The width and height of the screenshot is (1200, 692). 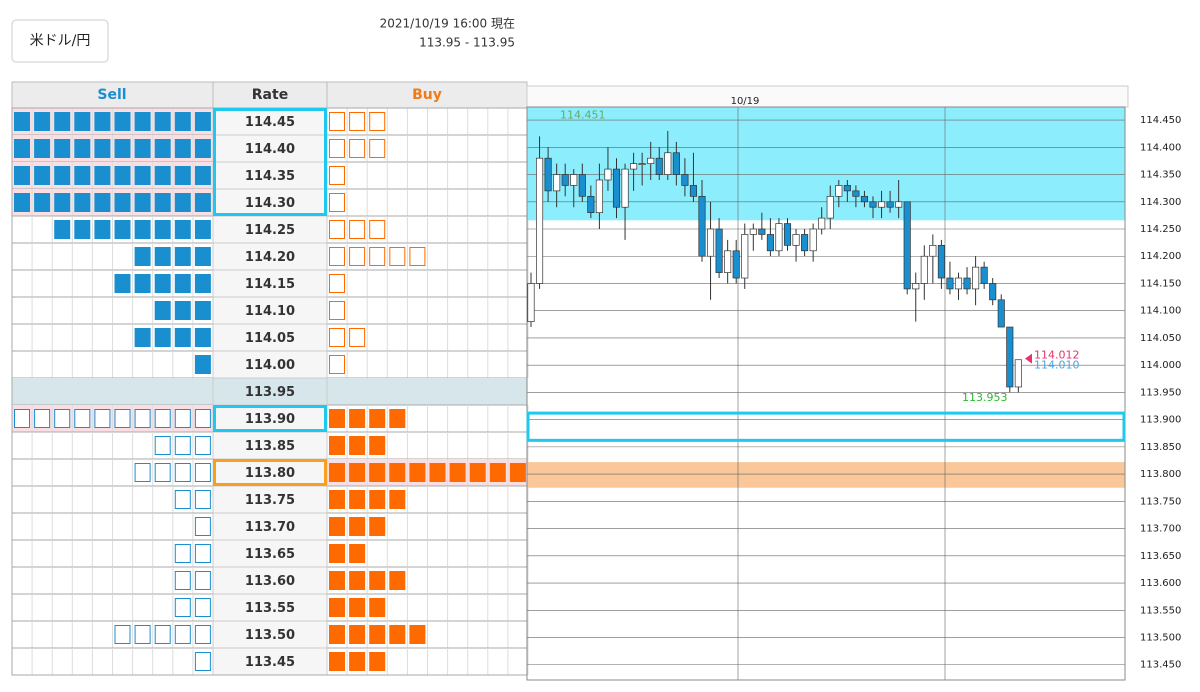 I want to click on rate: 113.45, so click(x=270, y=662).